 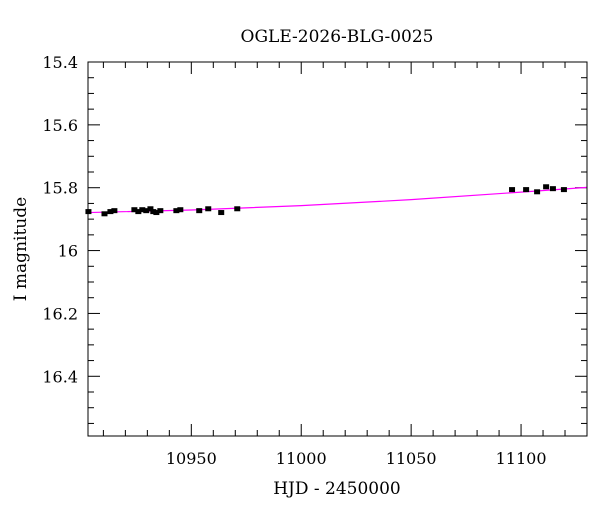 What do you see at coordinates (337, 37) in the screenshot?
I see `chart-title: OGLE-2026-BLG-0025` at bounding box center [337, 37].